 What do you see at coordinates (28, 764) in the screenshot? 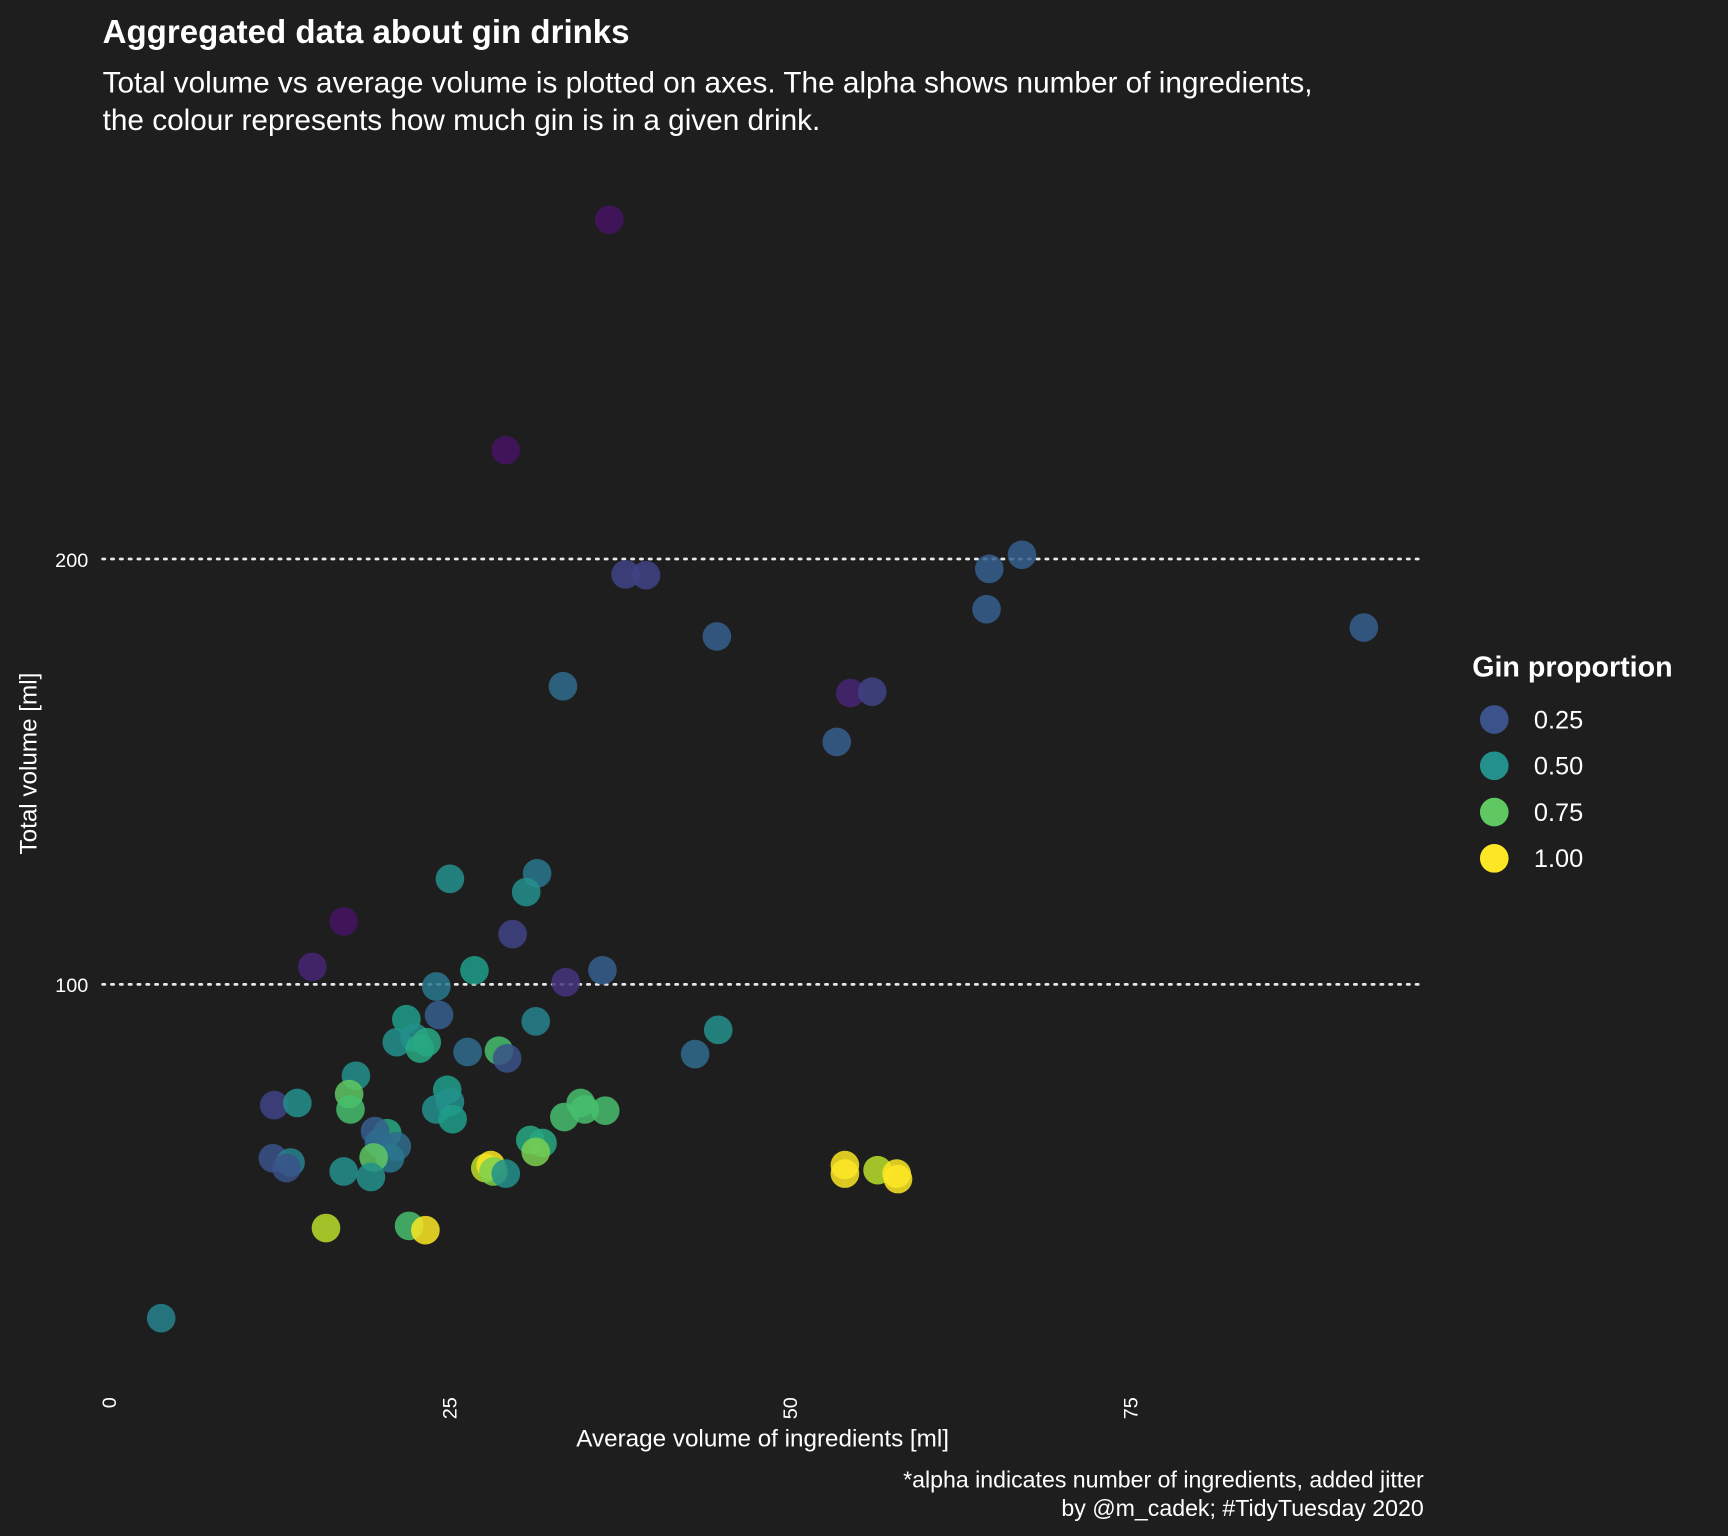
I see `y-axis-label: Total volume [ml]` at bounding box center [28, 764].